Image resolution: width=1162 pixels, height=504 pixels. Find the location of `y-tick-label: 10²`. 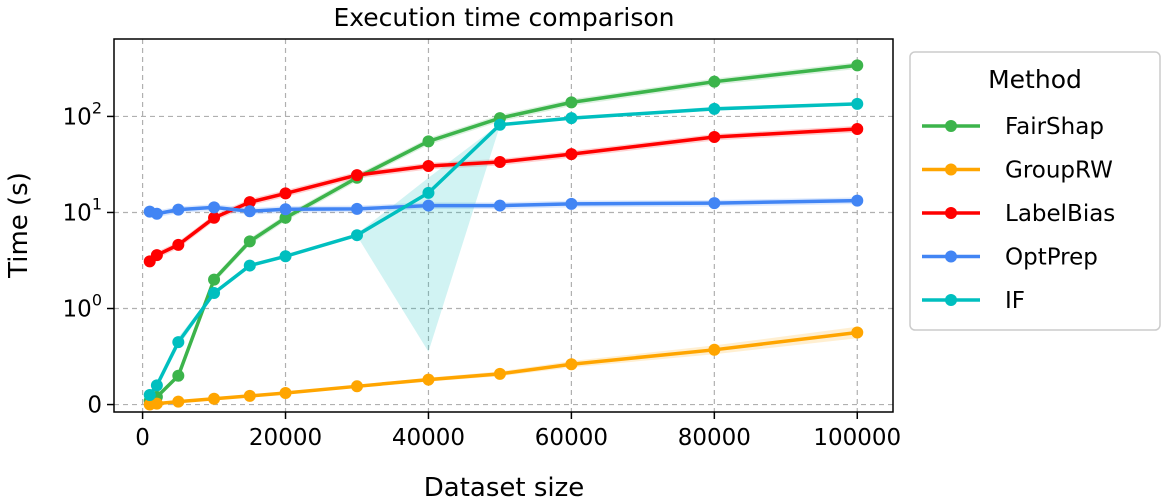

y-tick-label: 10² is located at coordinates (82, 114).